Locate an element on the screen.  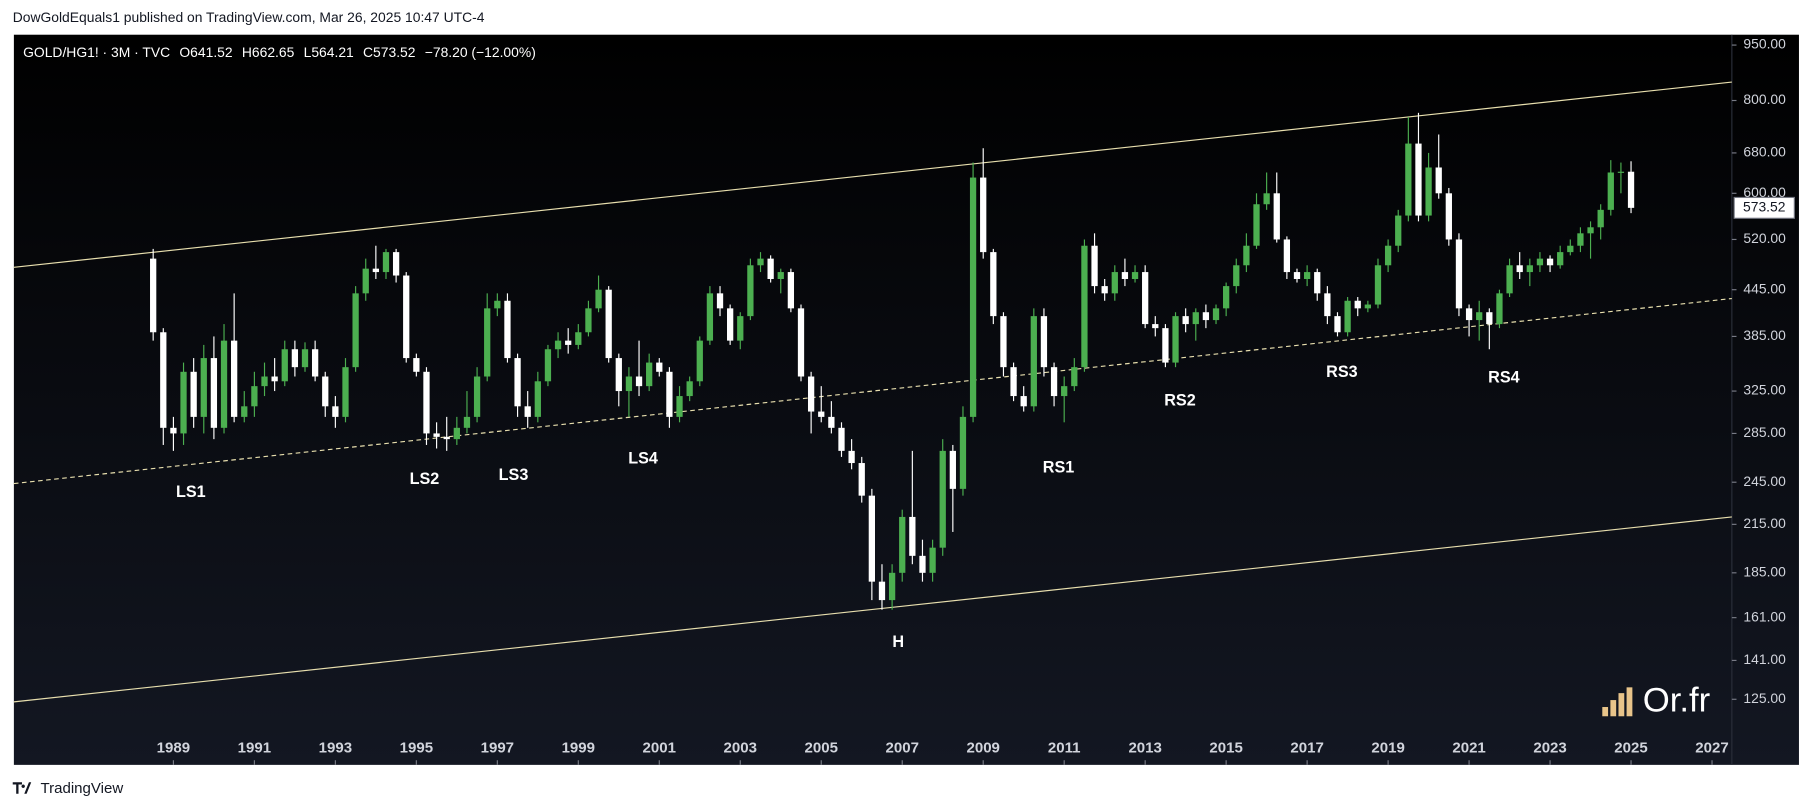
y-tick-label: 445.00 is located at coordinates (1764, 288).